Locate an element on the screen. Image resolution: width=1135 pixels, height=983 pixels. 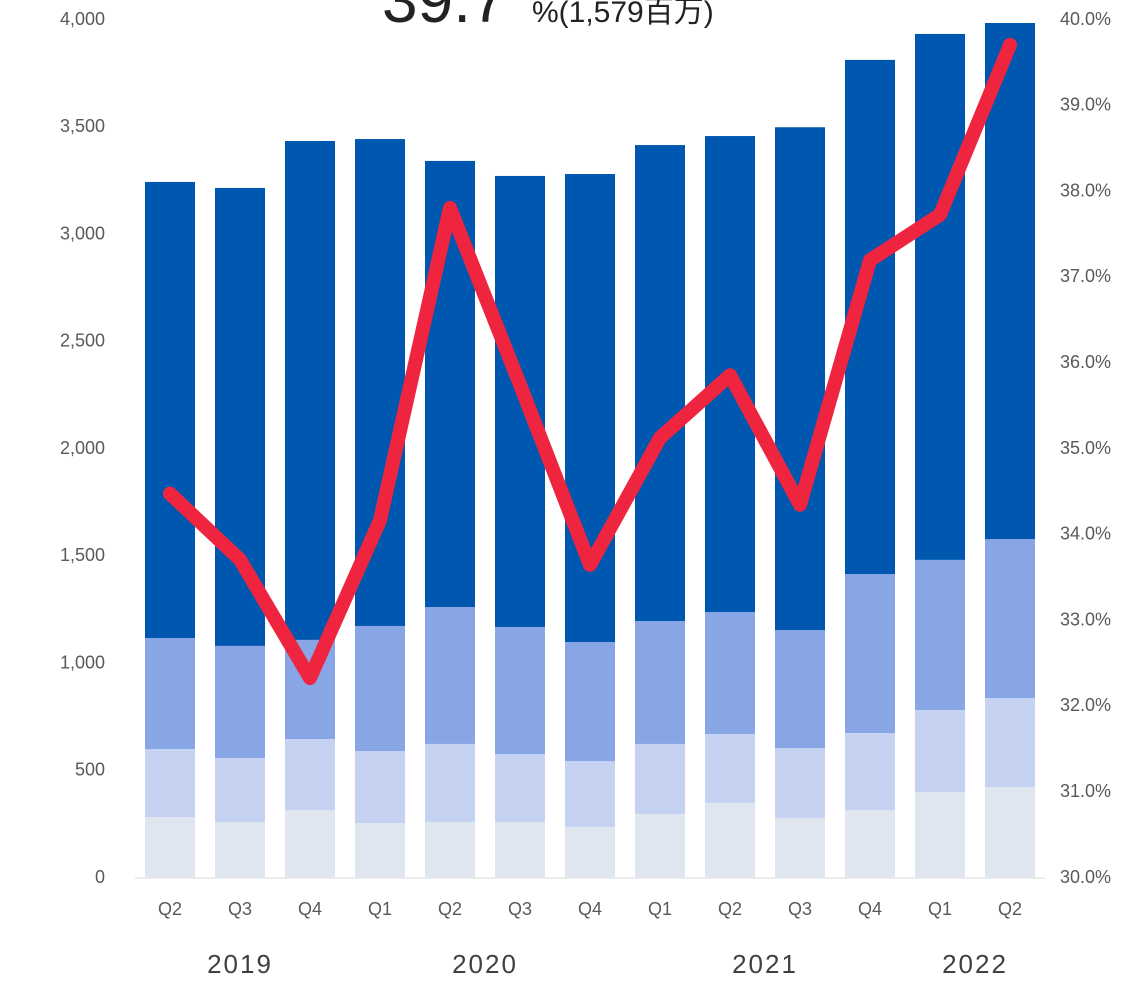
year-label: 2020 is located at coordinates (485, 964).